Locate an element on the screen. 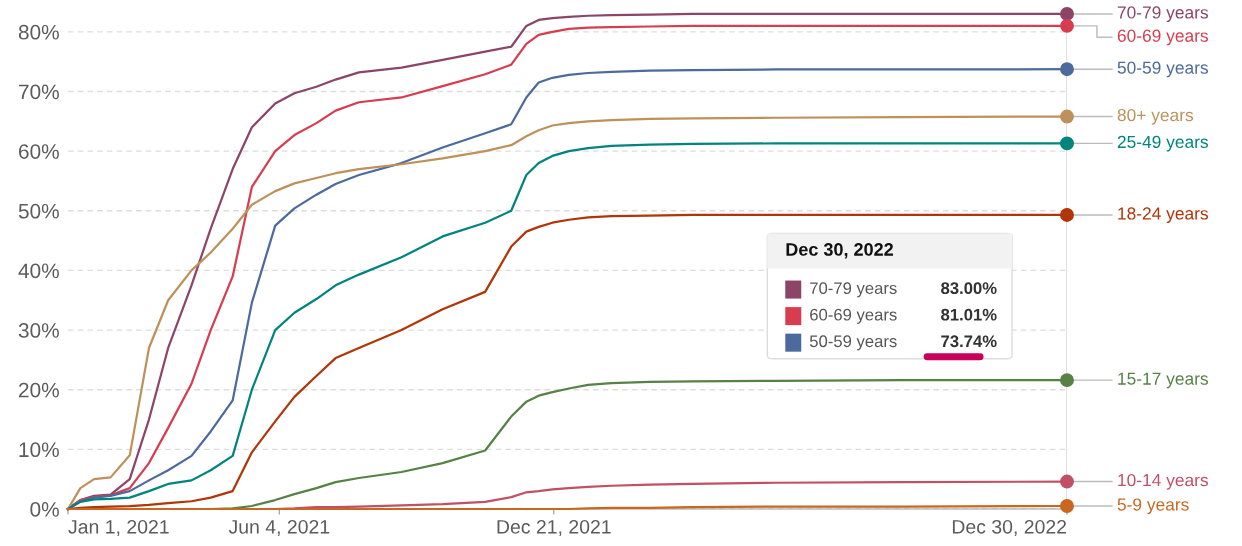 This screenshot has height=546, width=1242. y-tick-label: 0% is located at coordinates (44, 509).